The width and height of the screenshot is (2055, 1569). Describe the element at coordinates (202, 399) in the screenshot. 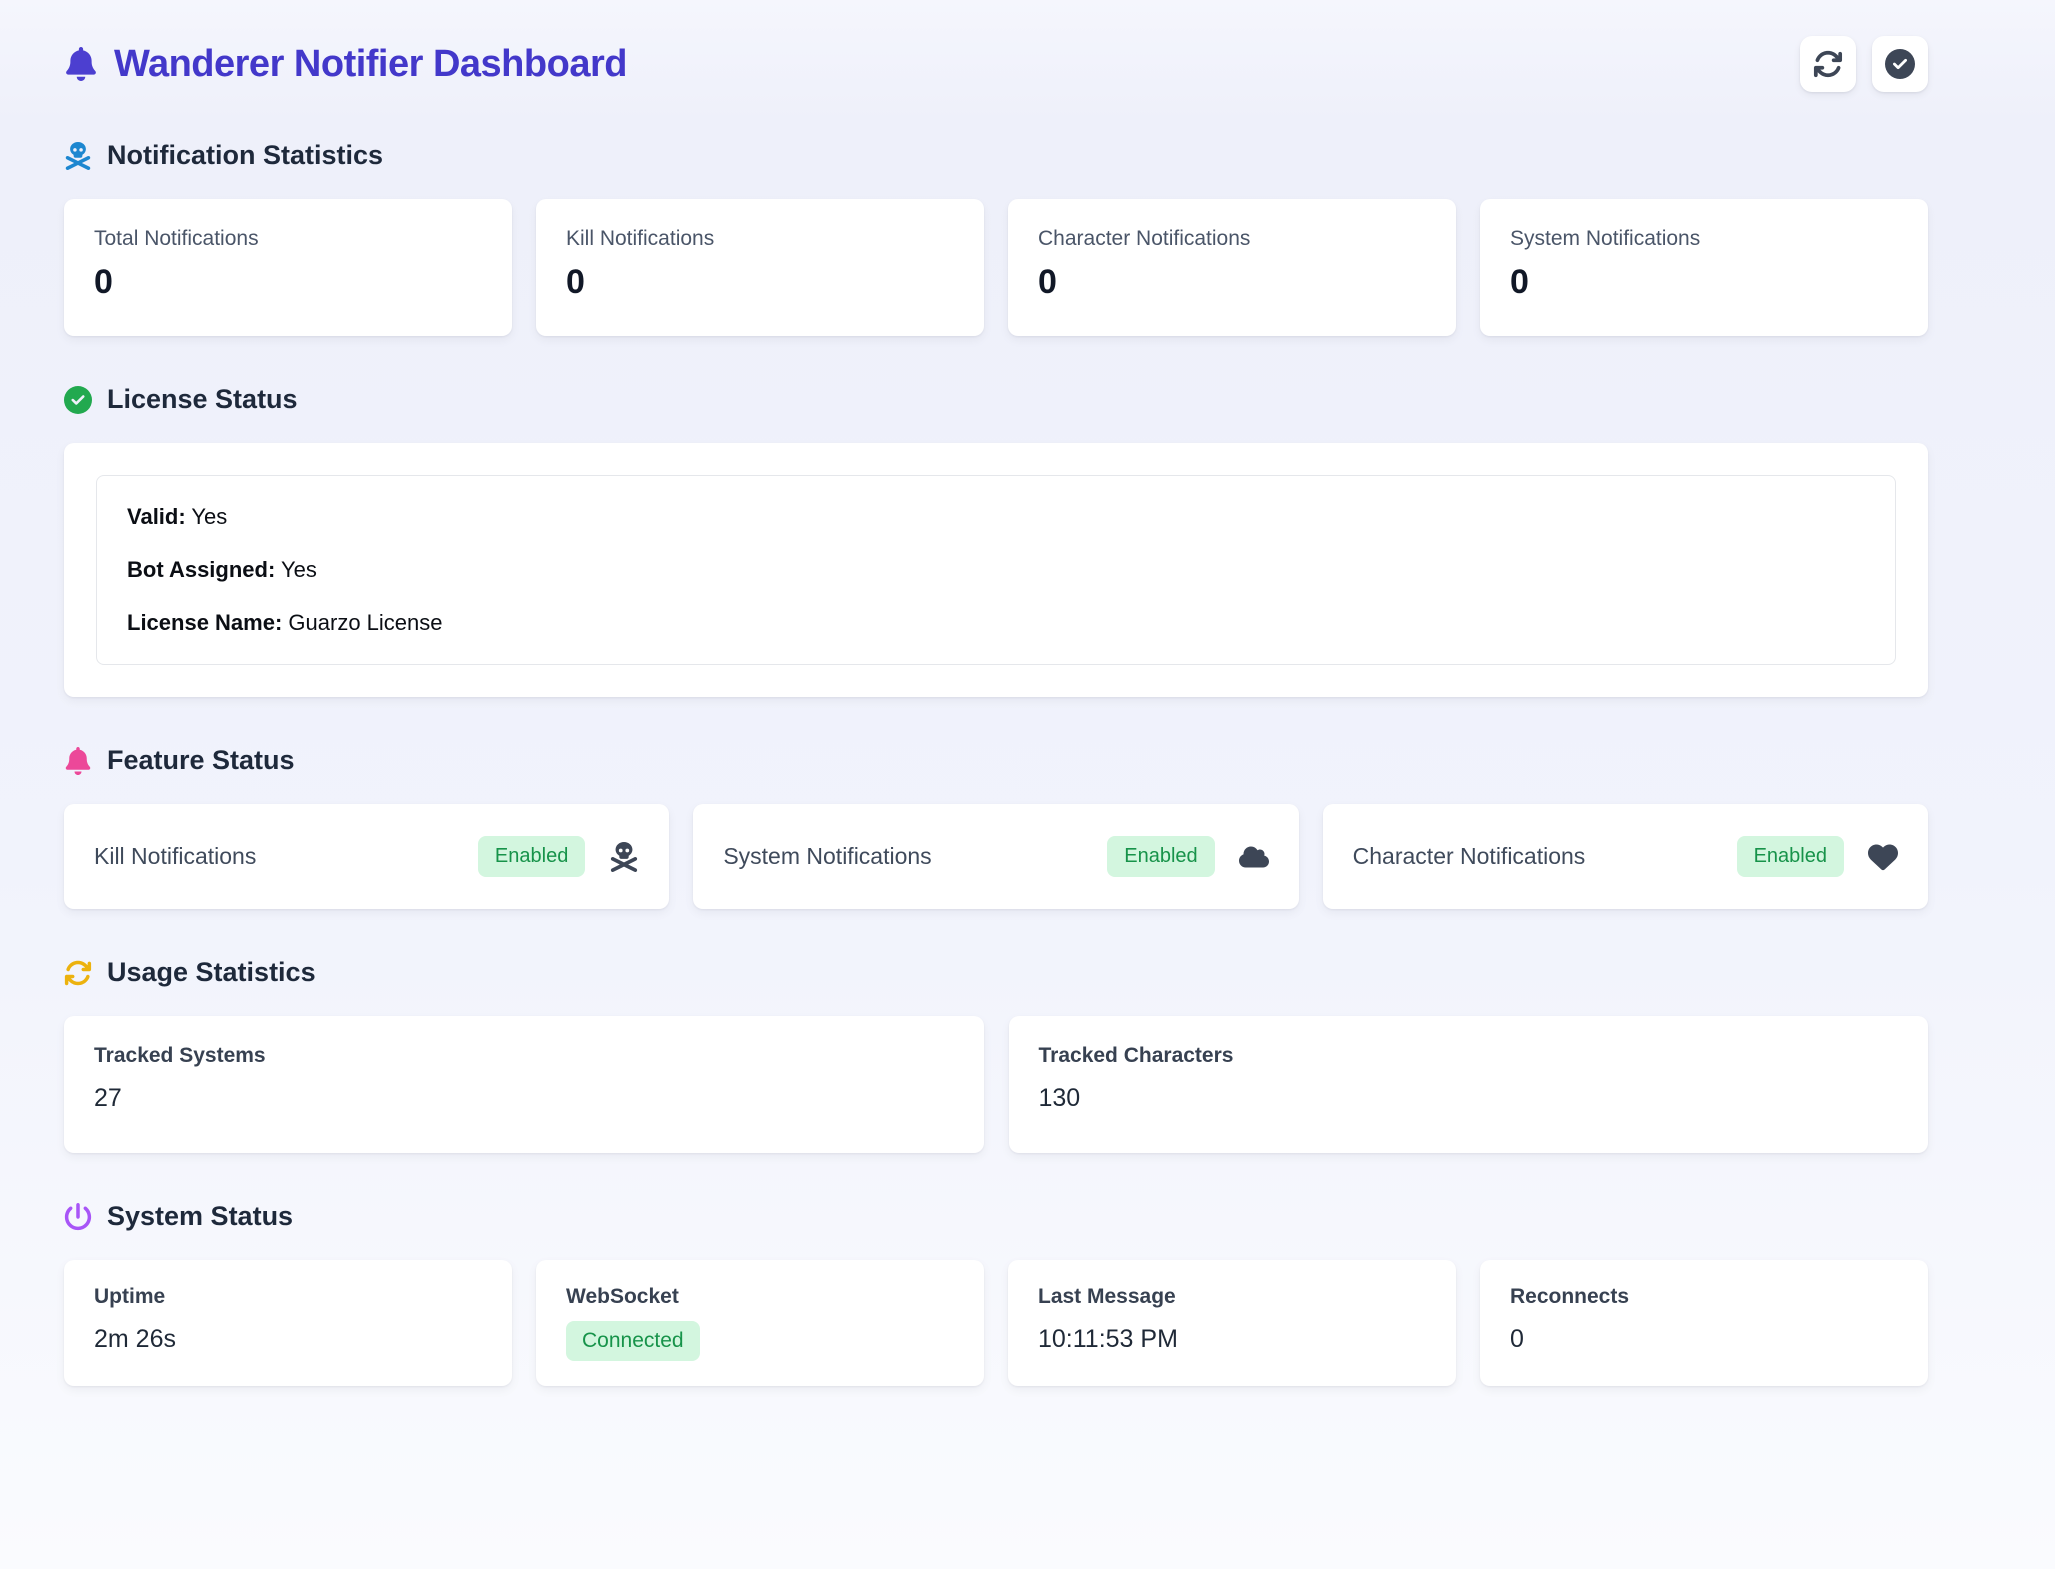

I see `section-title: License Status` at that location.